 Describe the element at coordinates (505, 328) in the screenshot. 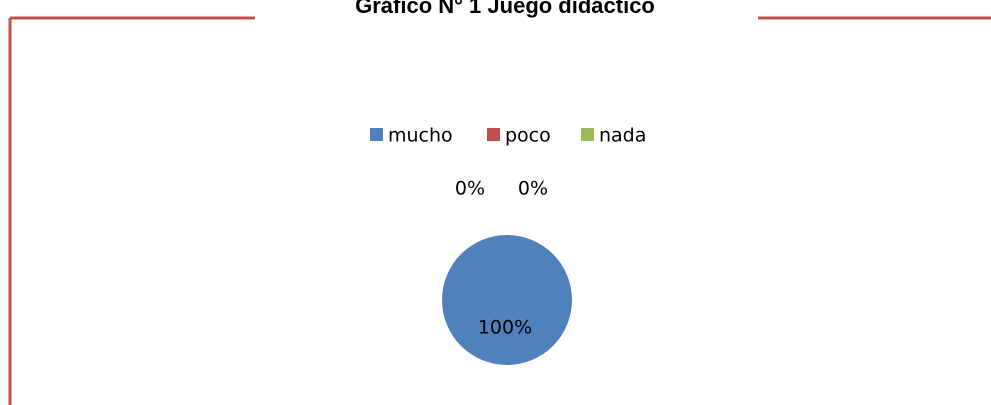

I see `data-label: 100%` at that location.